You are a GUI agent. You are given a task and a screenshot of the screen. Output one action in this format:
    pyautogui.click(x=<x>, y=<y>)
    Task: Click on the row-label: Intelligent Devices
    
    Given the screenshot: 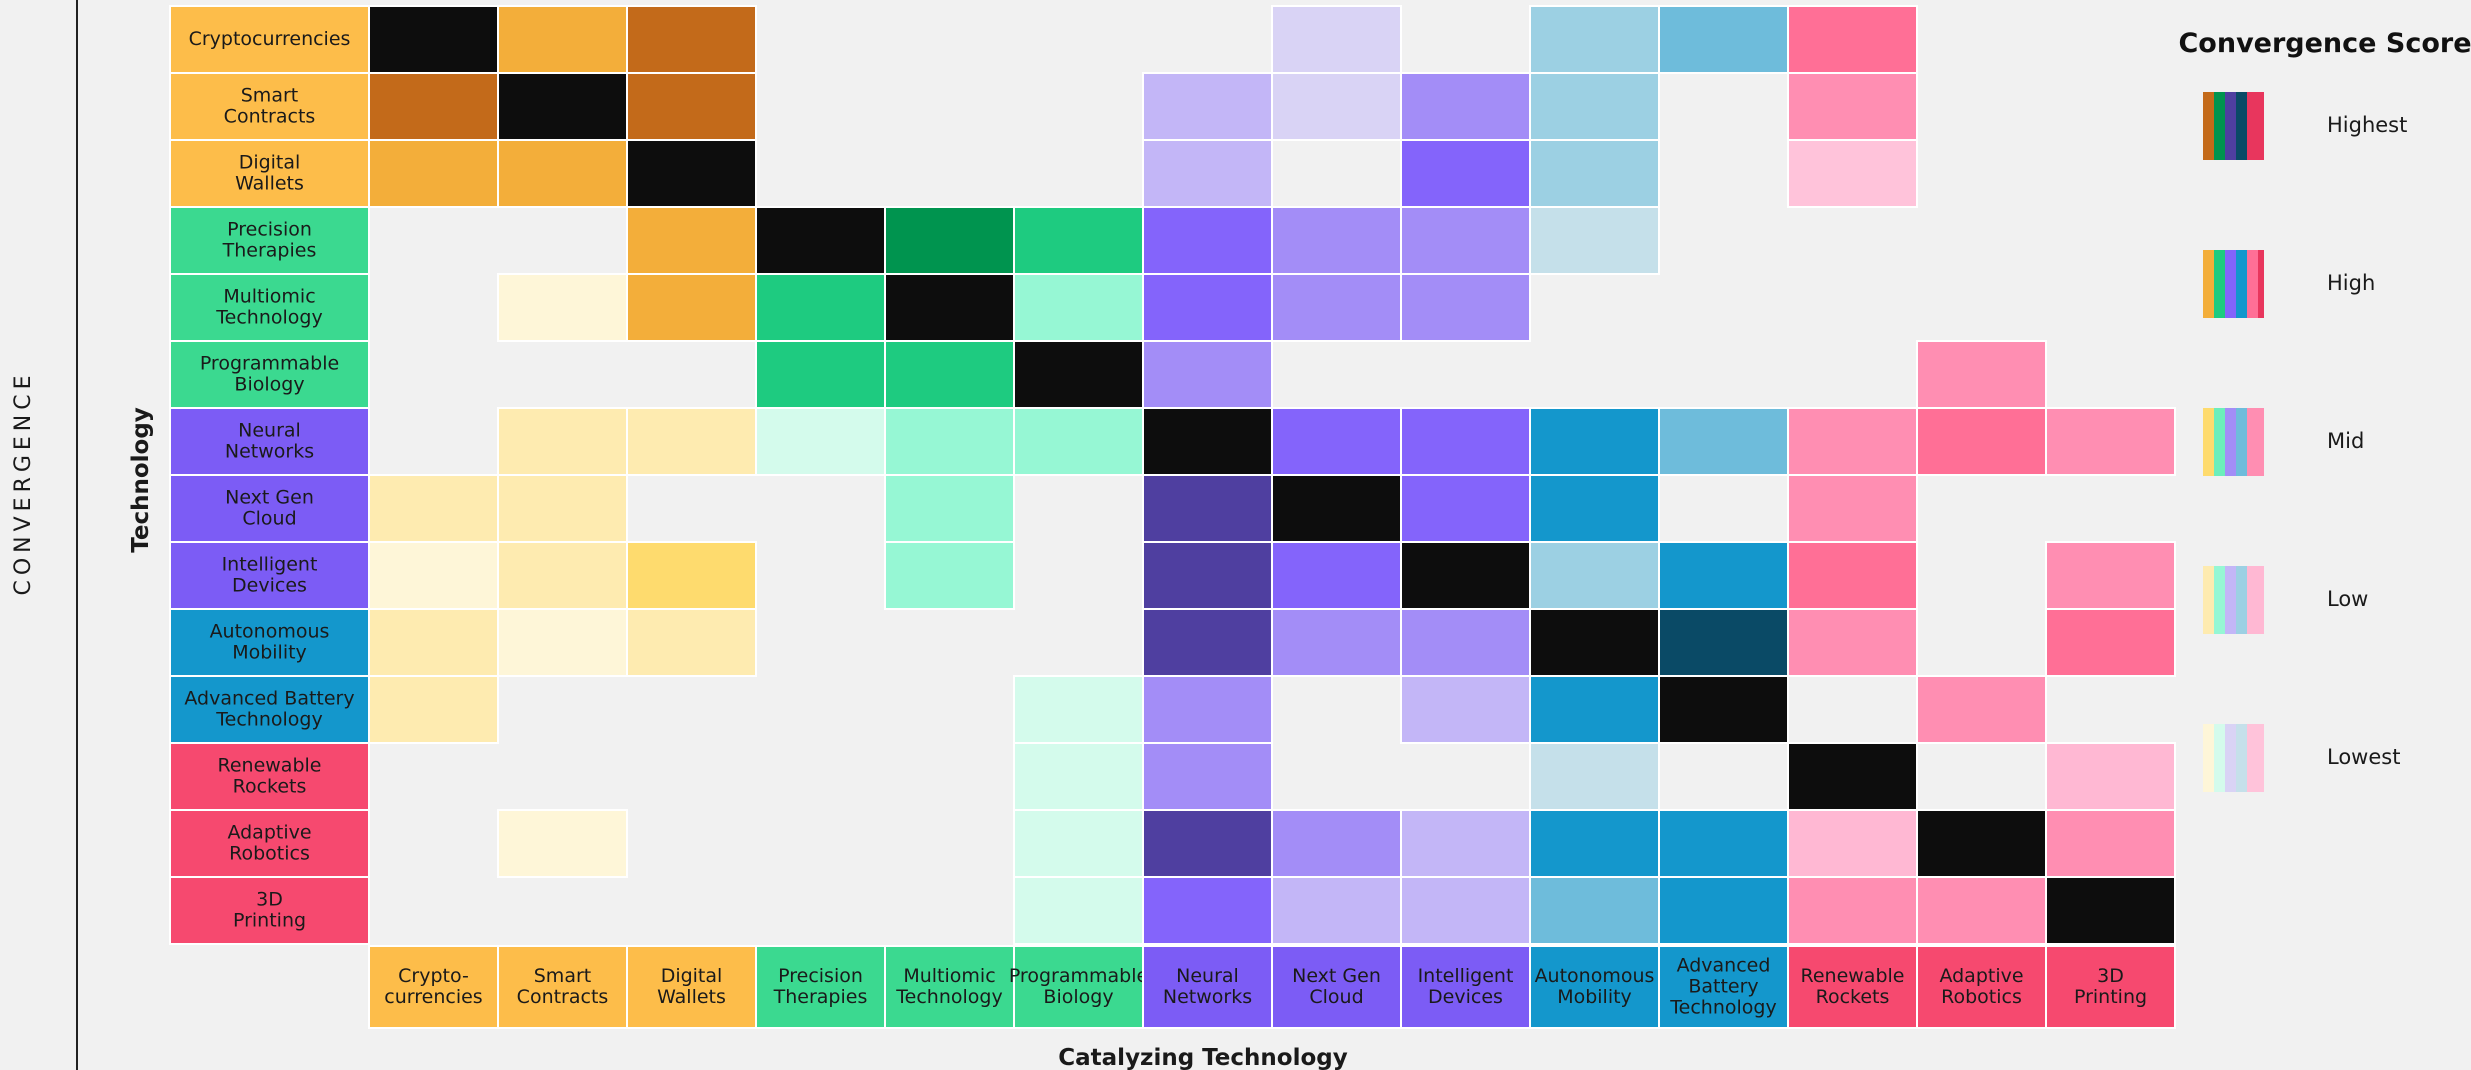 What is the action you would take?
    pyautogui.click(x=270, y=575)
    